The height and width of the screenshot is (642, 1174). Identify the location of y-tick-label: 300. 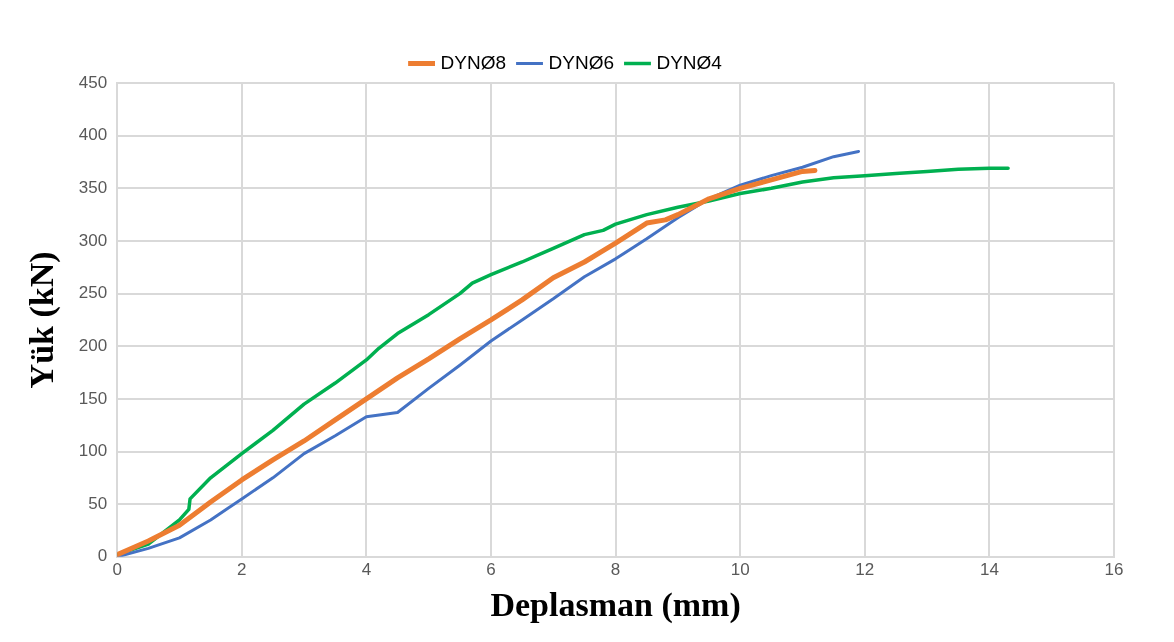
(93, 240).